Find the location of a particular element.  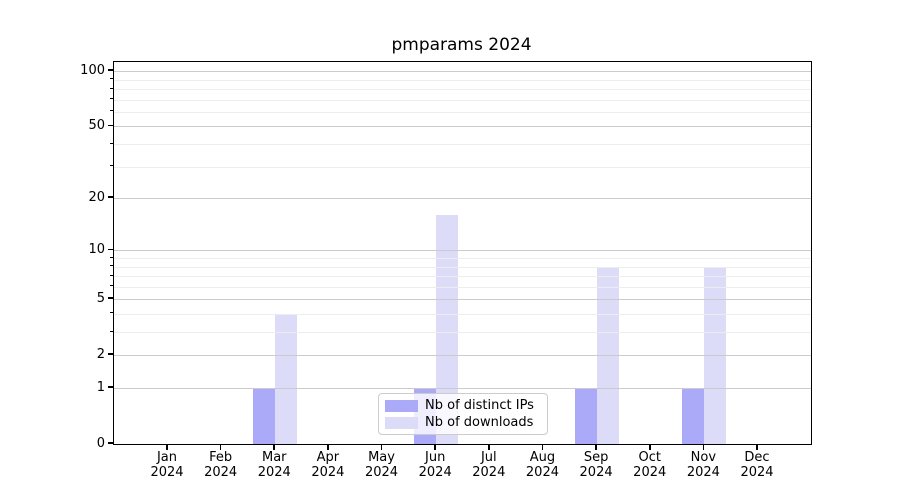

y-tick-label: 1 is located at coordinates (100, 387).